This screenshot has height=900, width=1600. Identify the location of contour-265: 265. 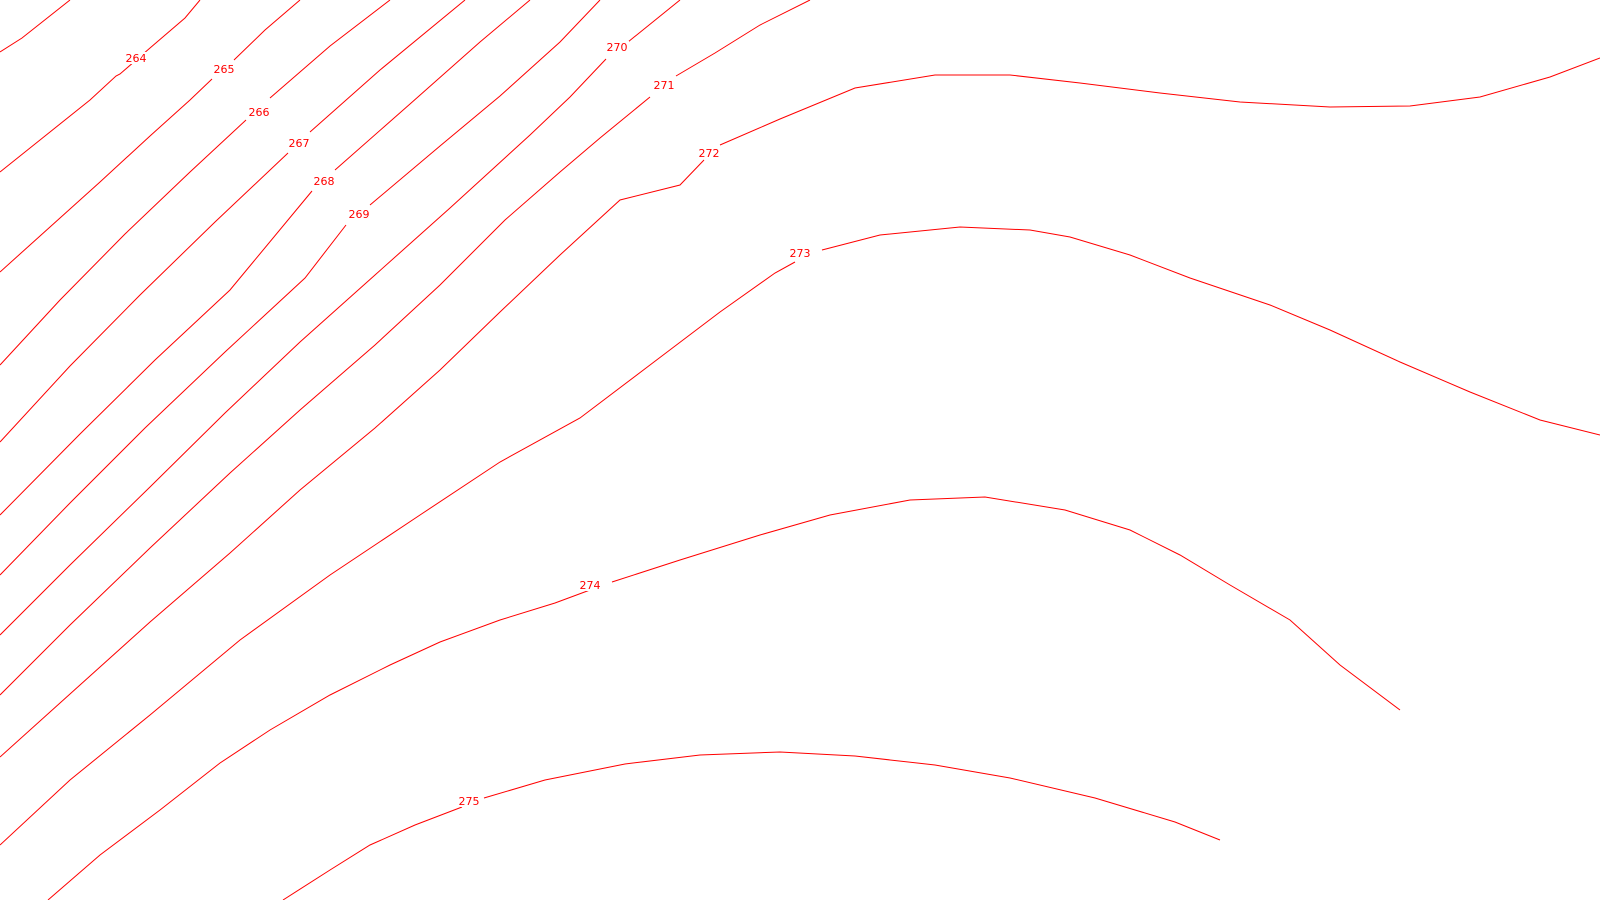
(150, 136).